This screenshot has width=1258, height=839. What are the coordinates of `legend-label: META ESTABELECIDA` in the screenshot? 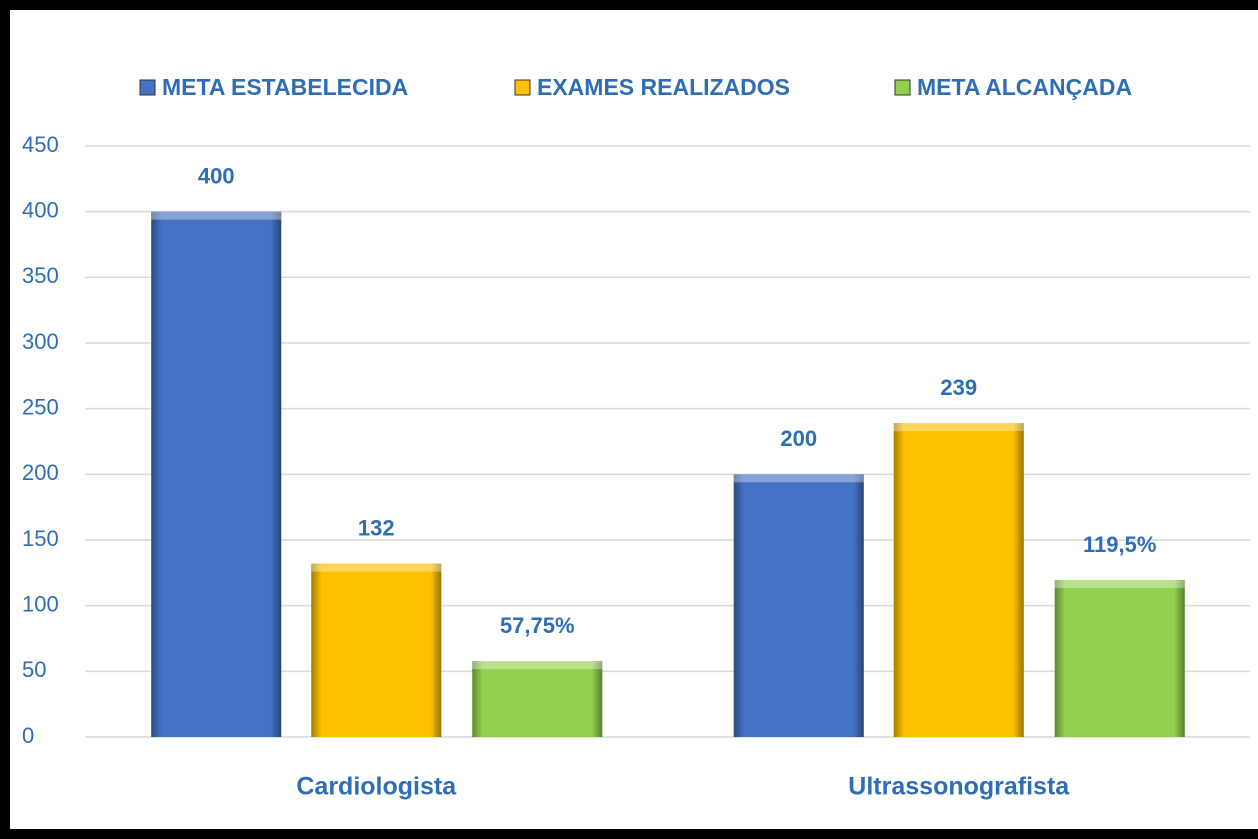 It's located at (285, 87).